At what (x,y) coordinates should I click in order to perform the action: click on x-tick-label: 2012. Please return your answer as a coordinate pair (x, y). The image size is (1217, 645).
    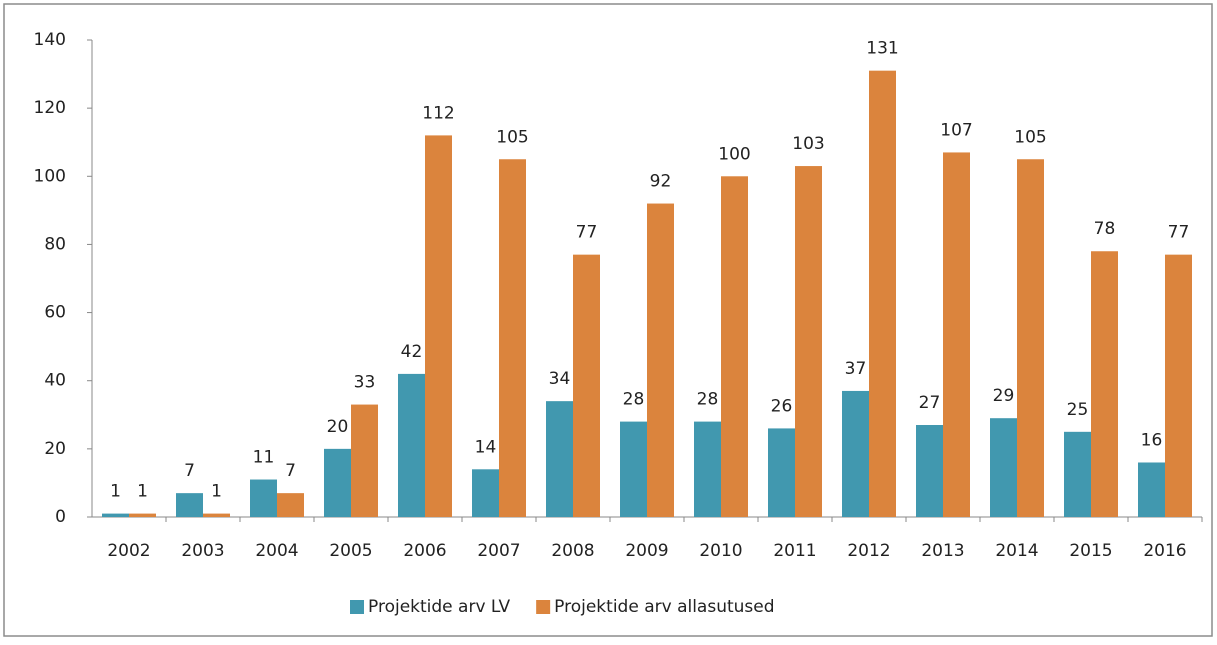
    Looking at the image, I should click on (868, 551).